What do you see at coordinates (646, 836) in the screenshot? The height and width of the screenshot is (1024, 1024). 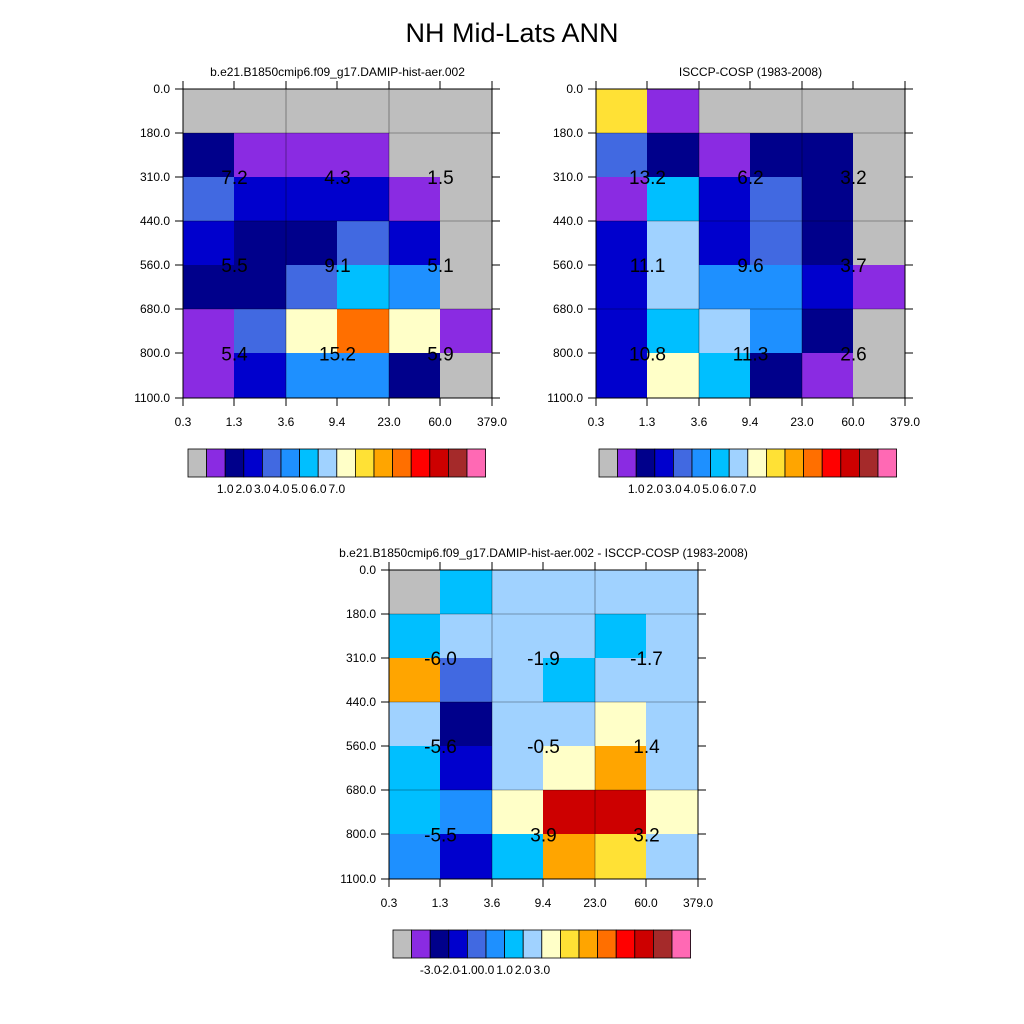 I see `cell-value-label: 3.2` at bounding box center [646, 836].